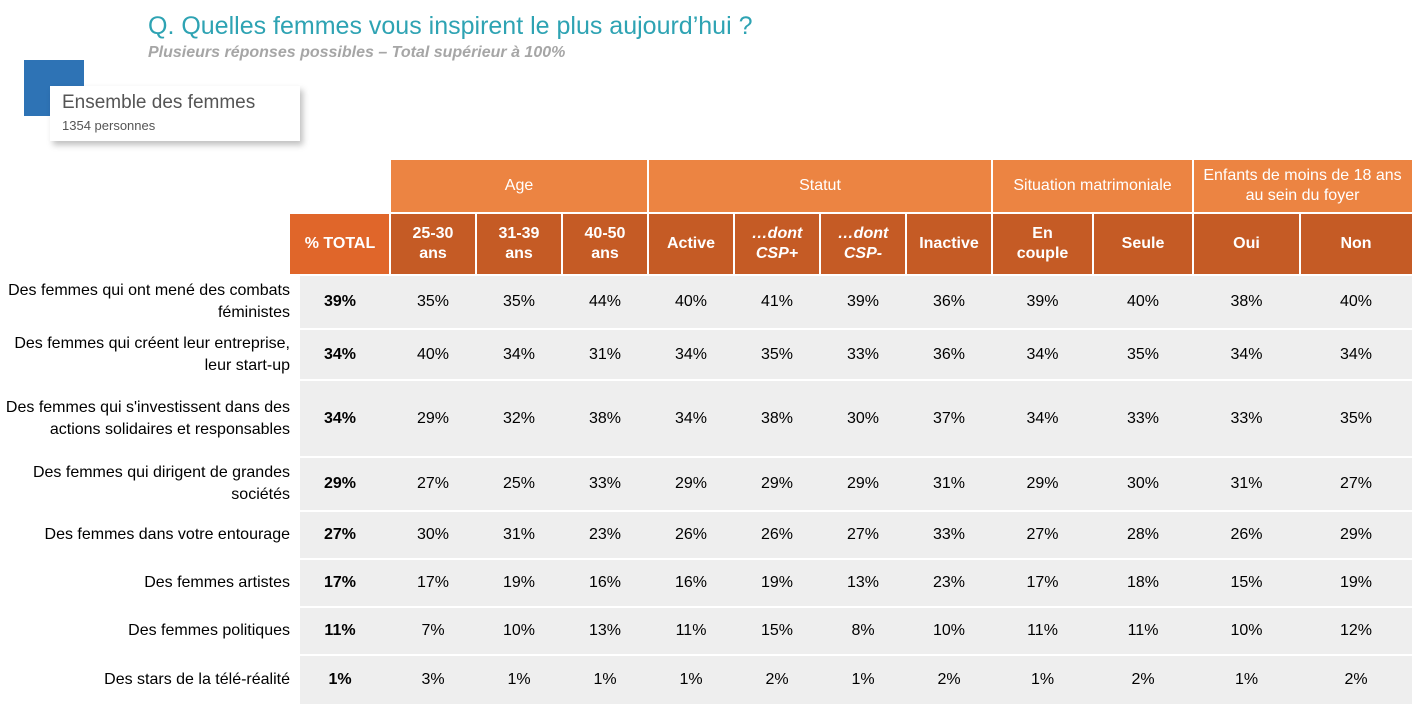 The image size is (1419, 721). Describe the element at coordinates (605, 244) in the screenshot. I see `column-header: 40-50 ans` at that location.